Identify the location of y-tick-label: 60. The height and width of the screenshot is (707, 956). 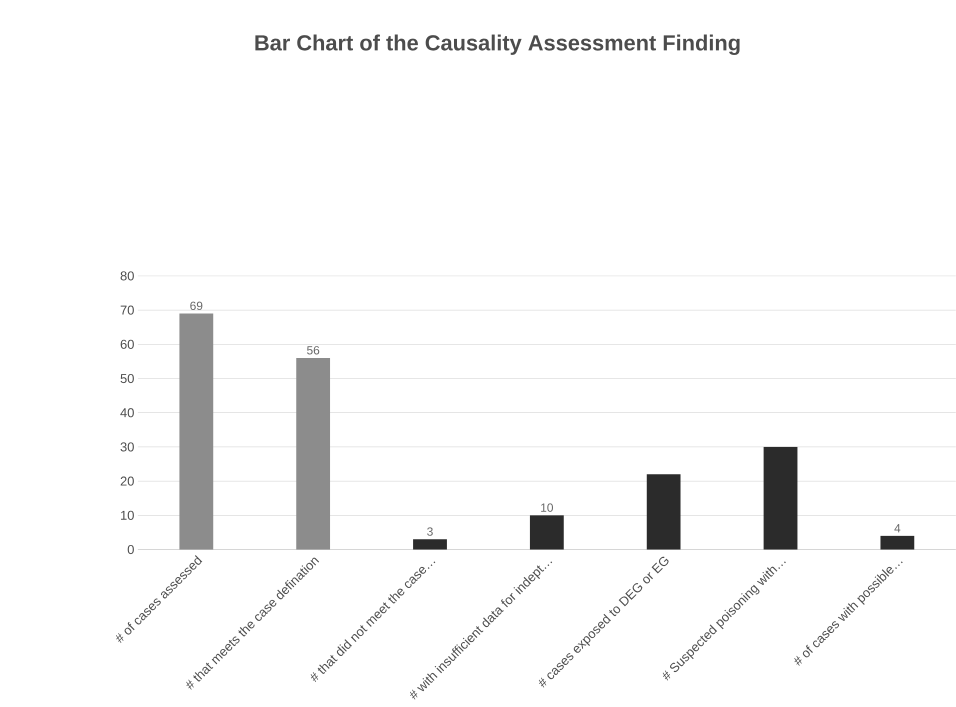
(127, 344).